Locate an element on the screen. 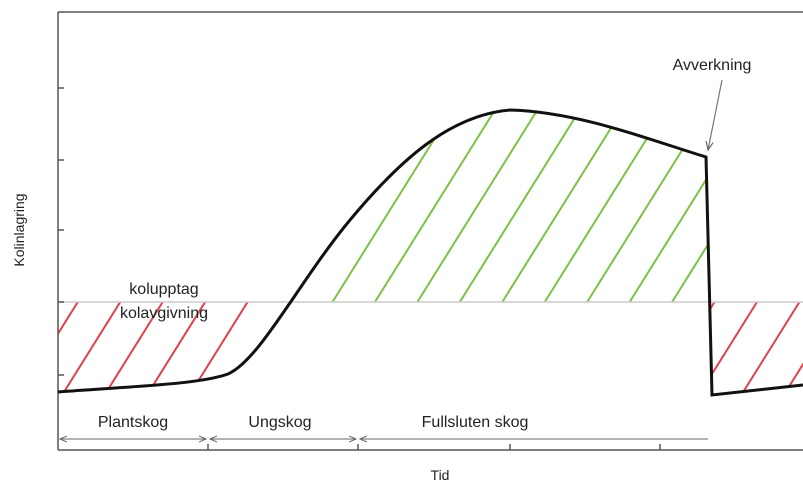 Image resolution: width=803 pixels, height=488 pixels. harvest-label: Avverkning is located at coordinates (712, 65).